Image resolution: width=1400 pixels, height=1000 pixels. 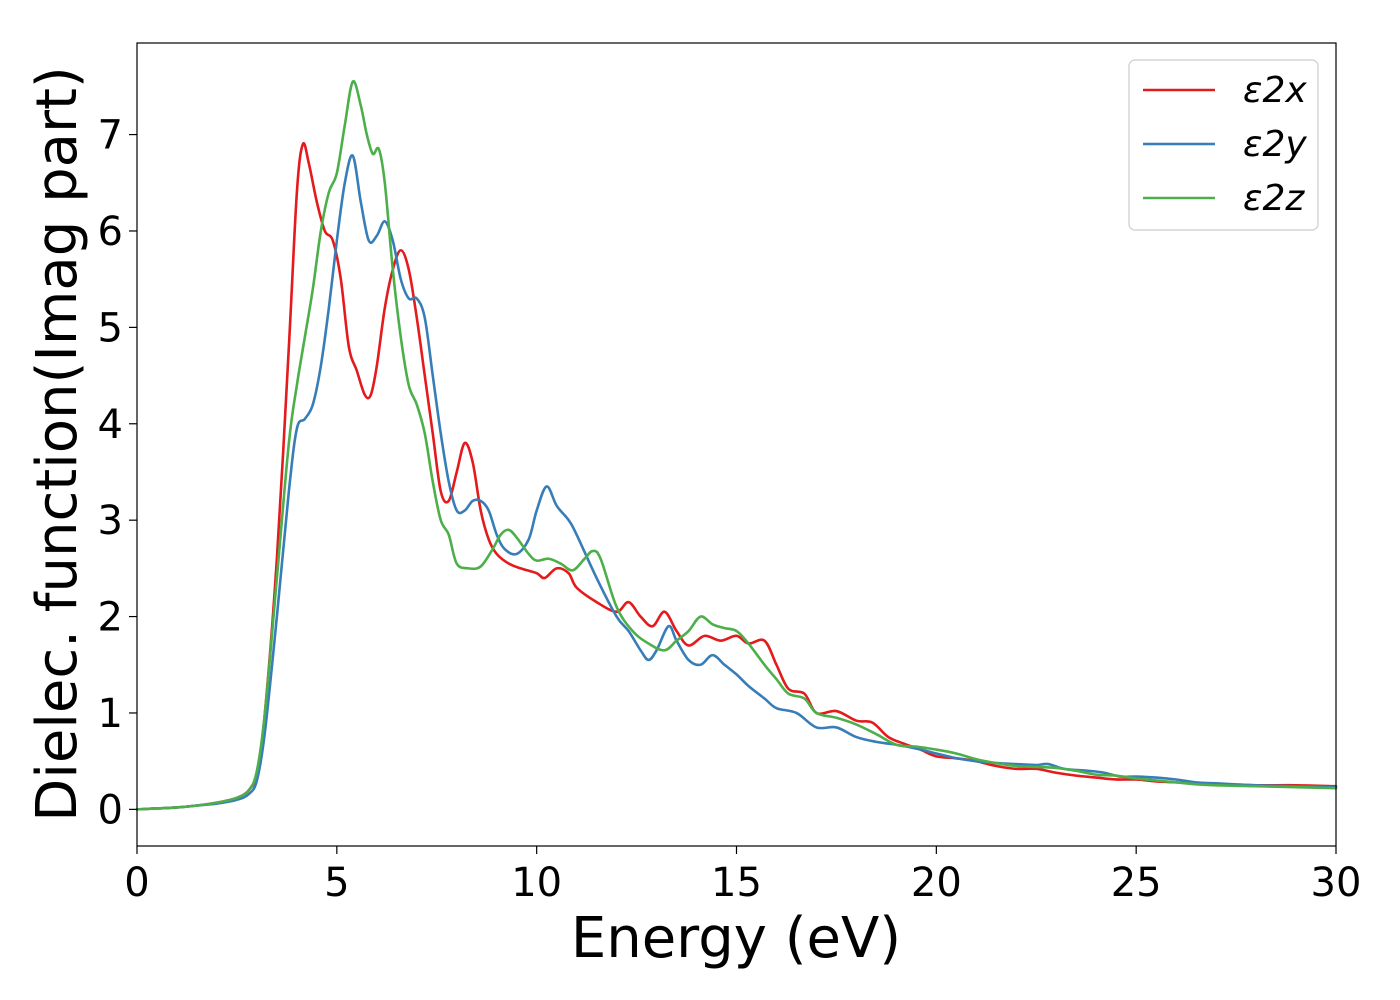 I want to click on y-tick-label: 0, so click(x=110, y=810).